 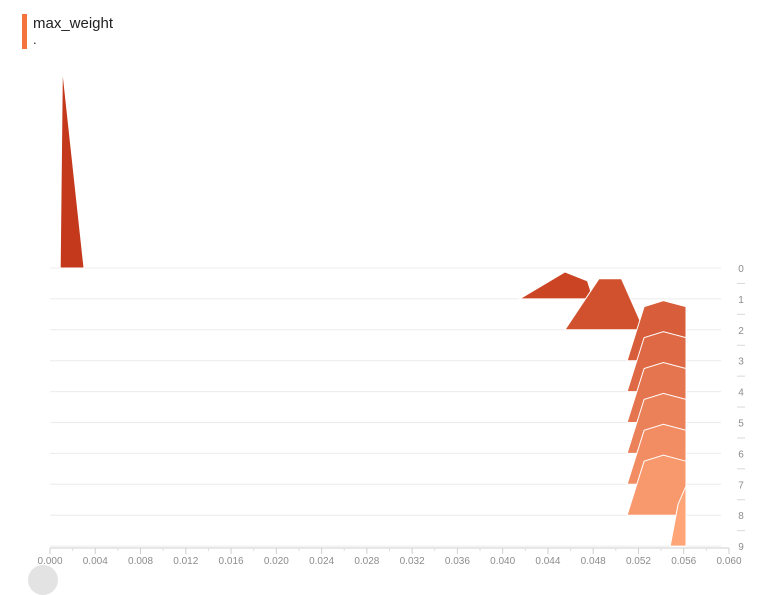 I want to click on chart-title: max_weight, so click(x=73, y=23).